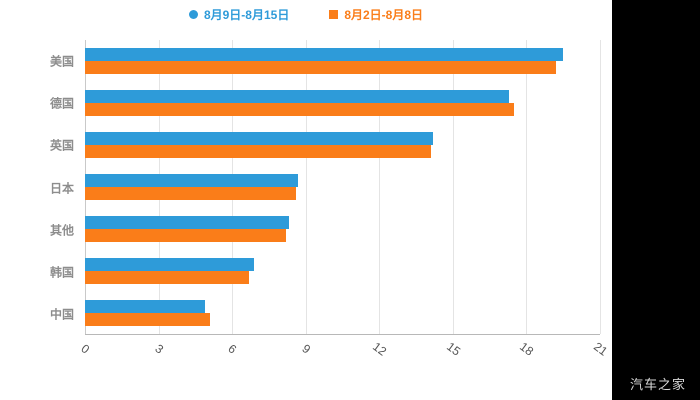 This screenshot has width=700, height=400. I want to click on bar-中国-series-1, so click(148, 319).